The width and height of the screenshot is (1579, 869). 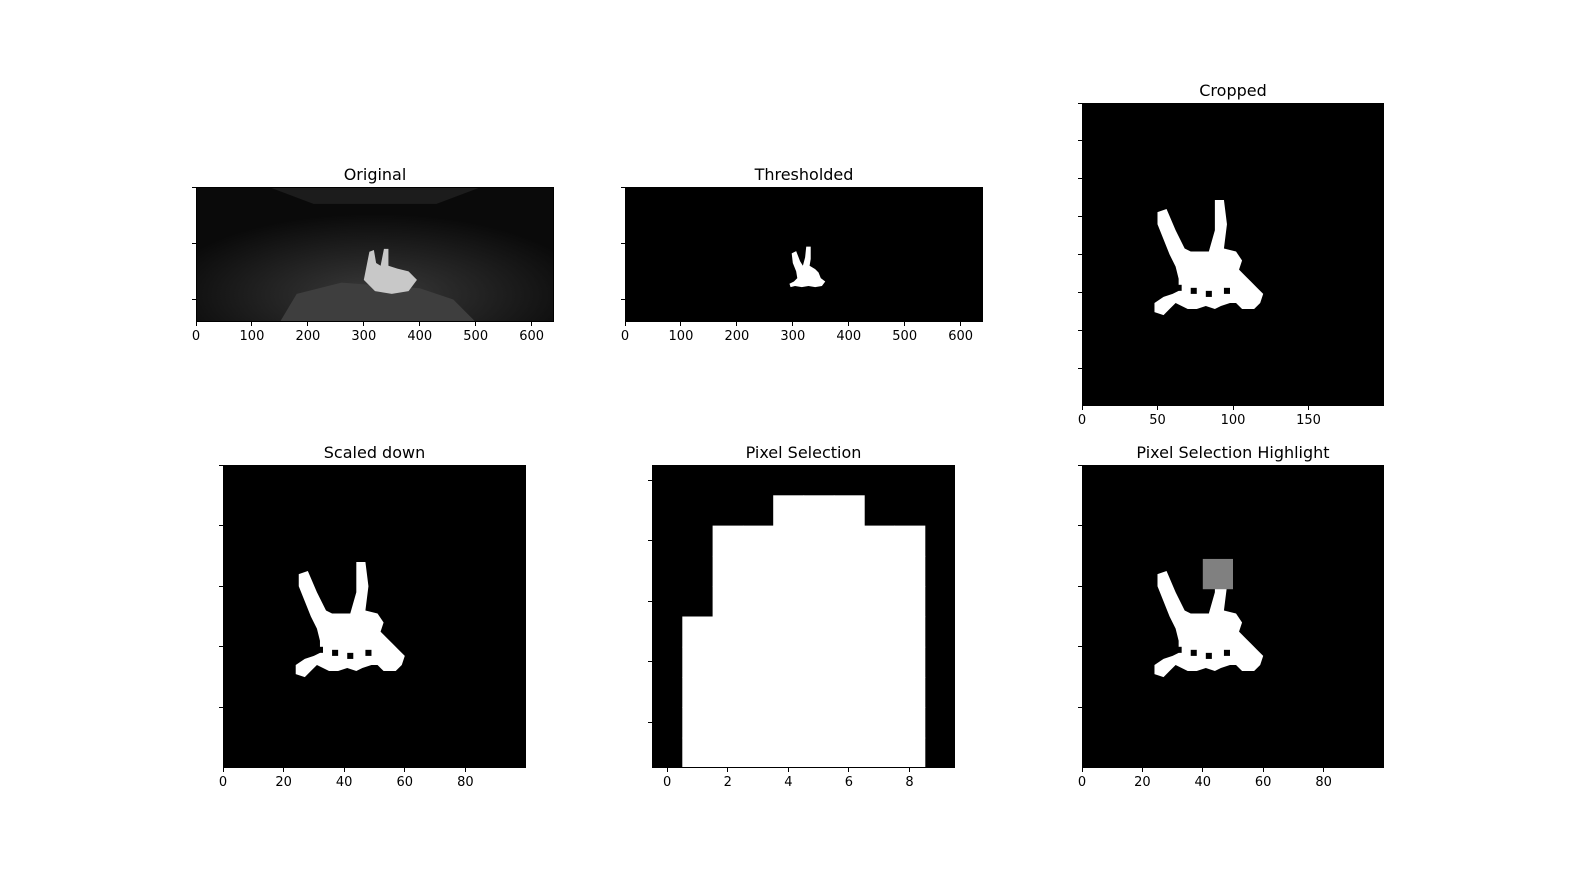 I want to click on x-tick-label: 20, so click(x=283, y=782).